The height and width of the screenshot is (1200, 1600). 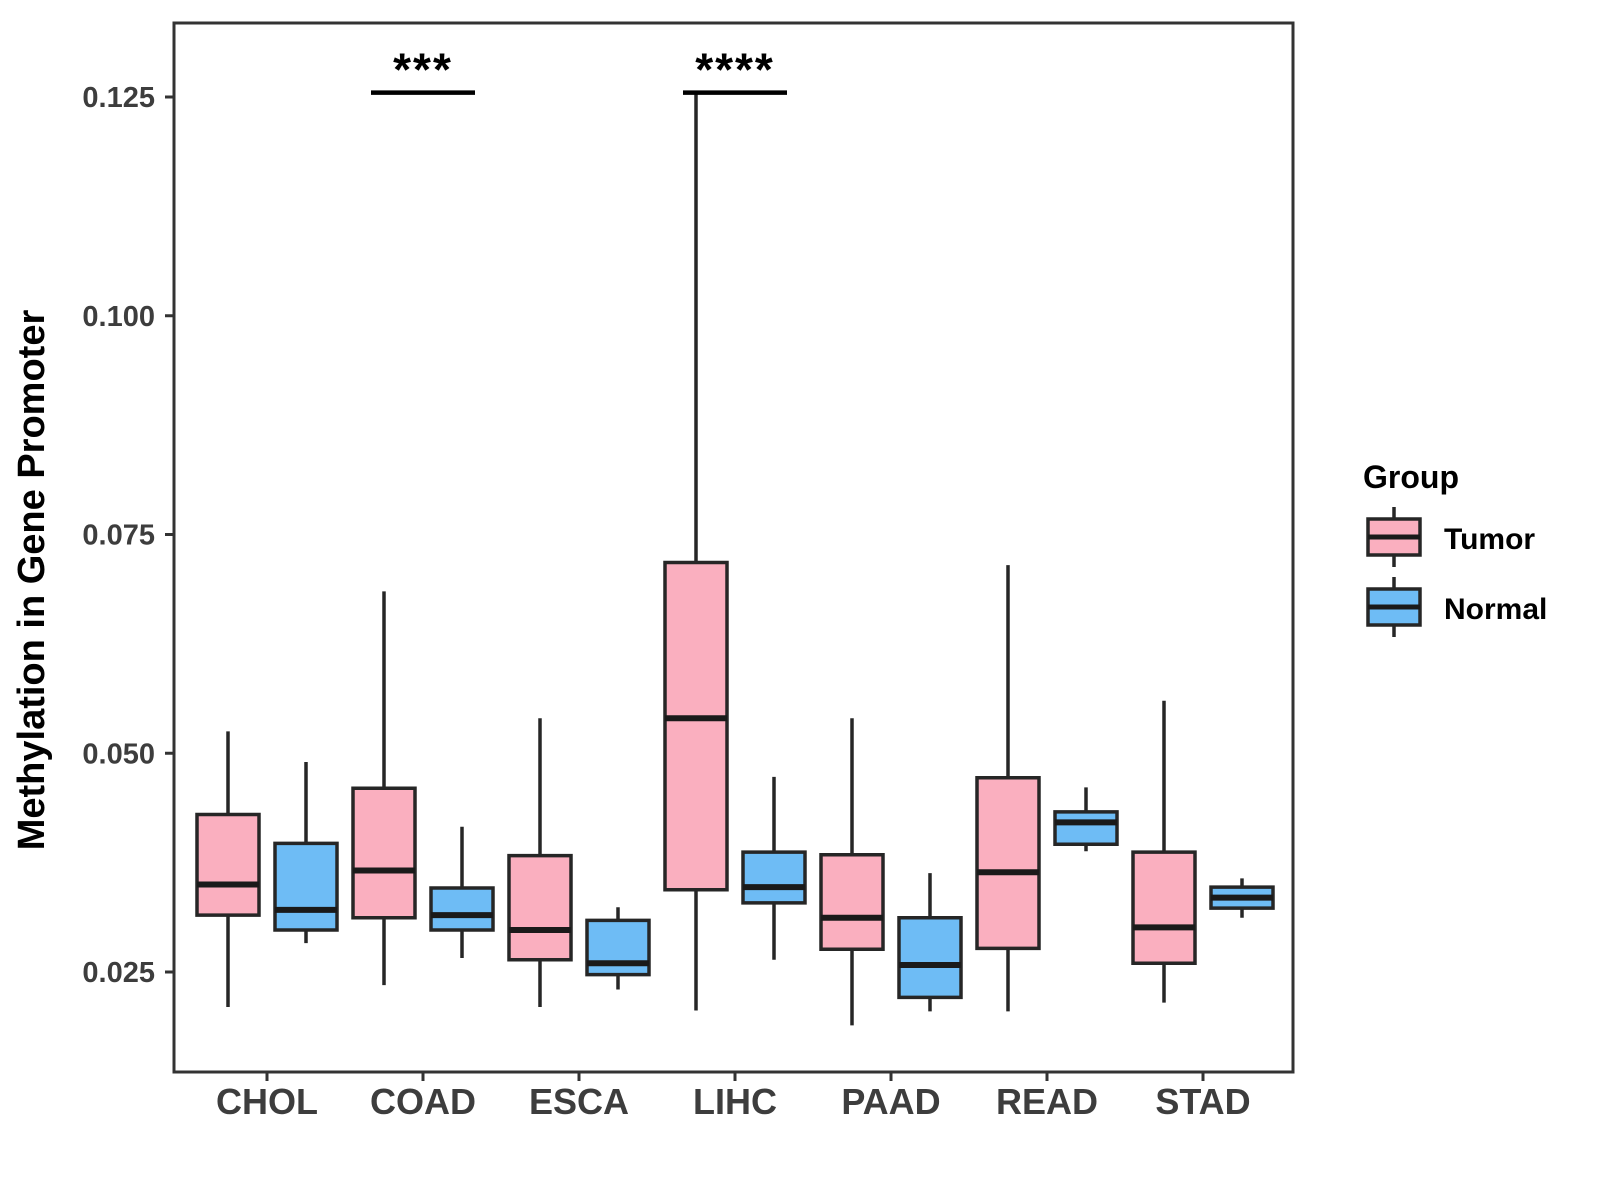 I want to click on significance-COAD: ***, so click(x=423, y=70).